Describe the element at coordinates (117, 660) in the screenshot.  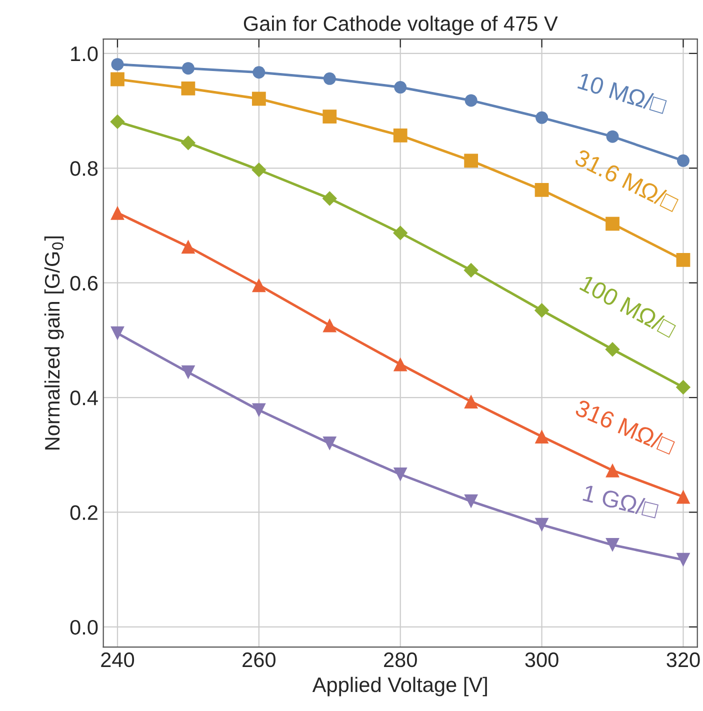
I see `x-tick-label: 240` at that location.